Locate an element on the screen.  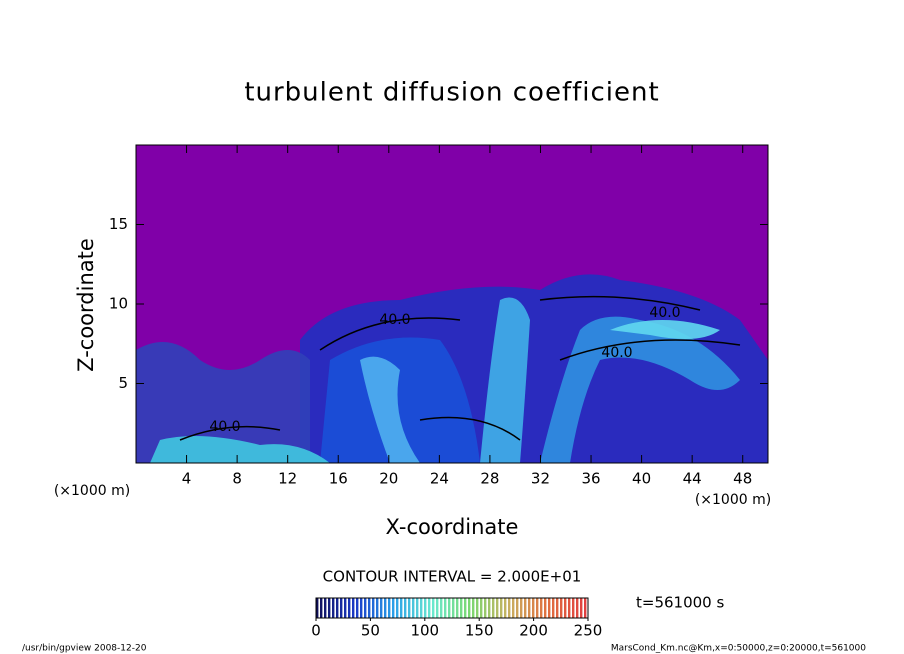
x-tick-label: 48 is located at coordinates (742, 479).